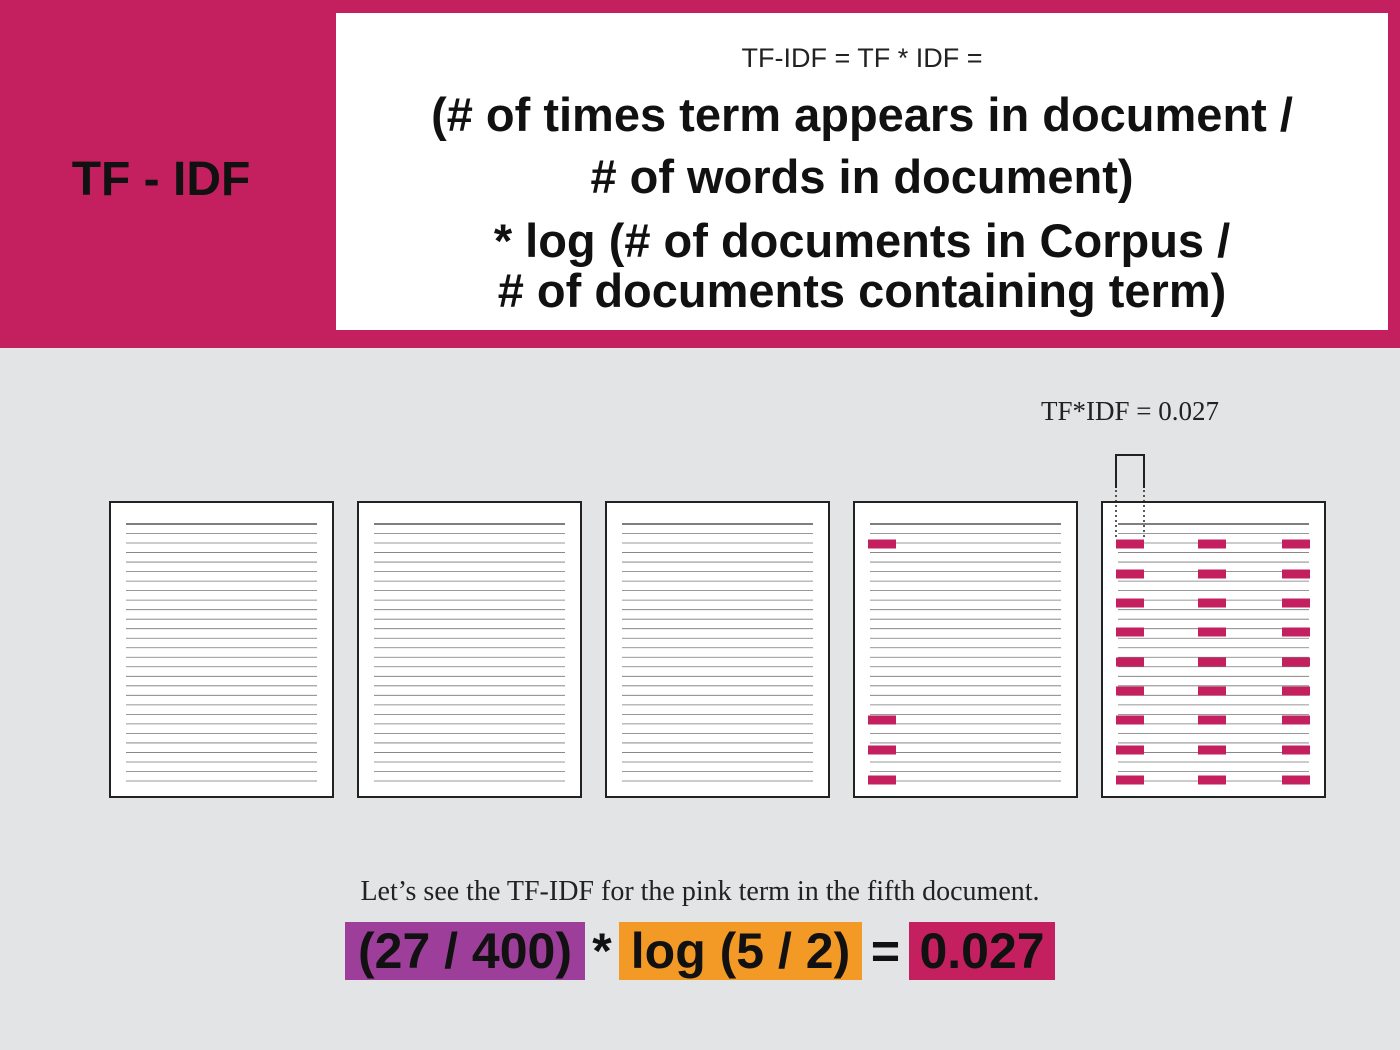 This screenshot has height=1050, width=1400. I want to click on formula-line-4: # of documents containing term), so click(862, 290).